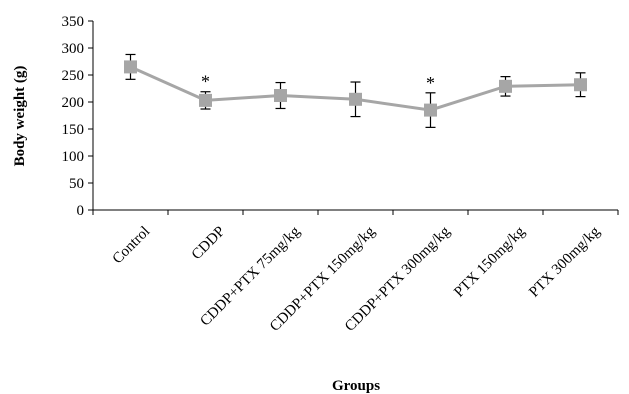 This screenshot has width=629, height=394. Describe the element at coordinates (318, 82) in the screenshot. I see `significance-labels: * *` at that location.